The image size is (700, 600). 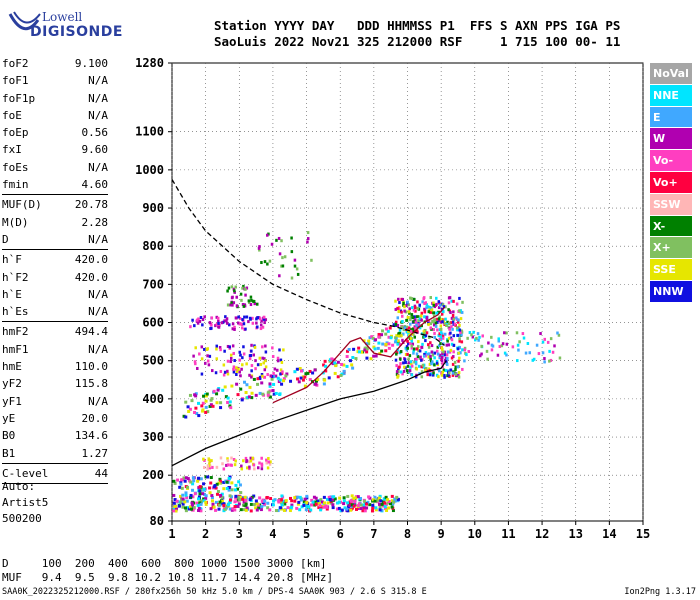 I want to click on param-row: h`F 420.0, so click(x=55, y=259).